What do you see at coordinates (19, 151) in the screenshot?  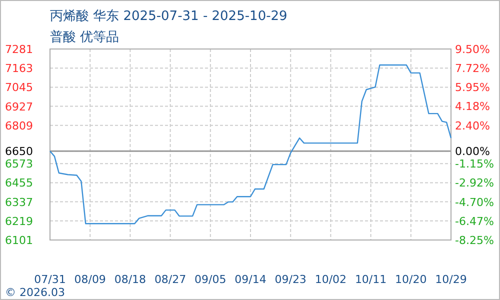 I see `y-tick-label: 6650` at bounding box center [19, 151].